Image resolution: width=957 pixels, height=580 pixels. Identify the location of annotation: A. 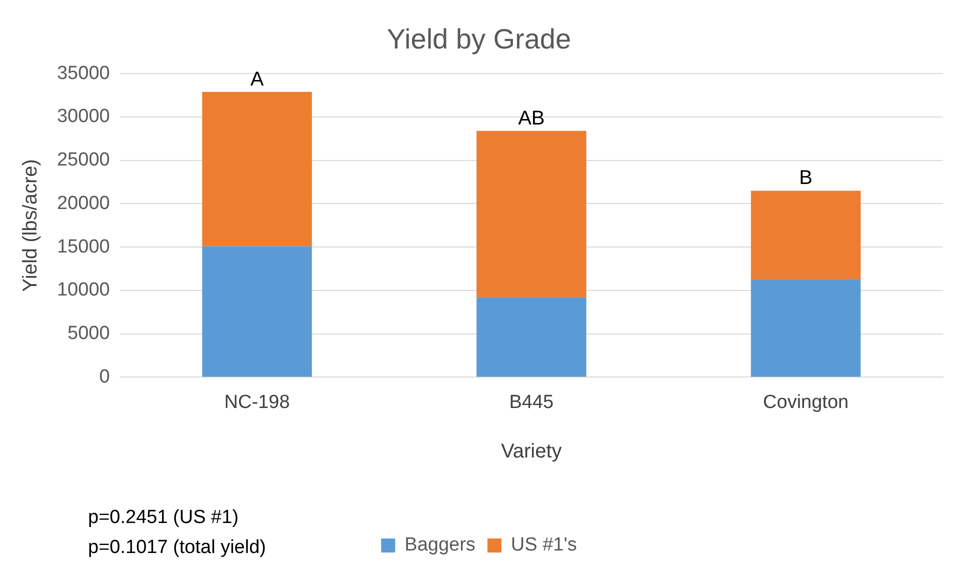
(257, 79).